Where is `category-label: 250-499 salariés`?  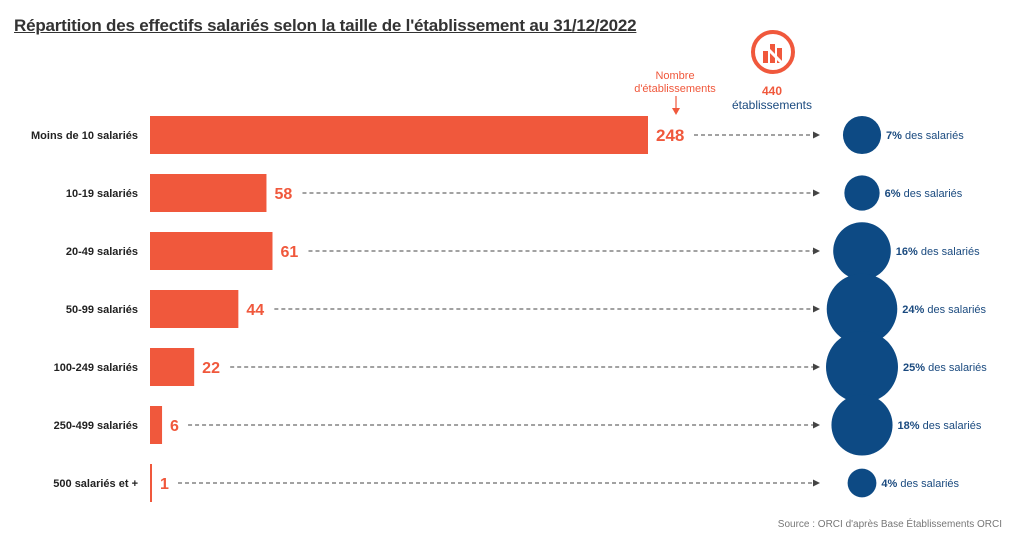
category-label: 250-499 salariés is located at coordinates (96, 426).